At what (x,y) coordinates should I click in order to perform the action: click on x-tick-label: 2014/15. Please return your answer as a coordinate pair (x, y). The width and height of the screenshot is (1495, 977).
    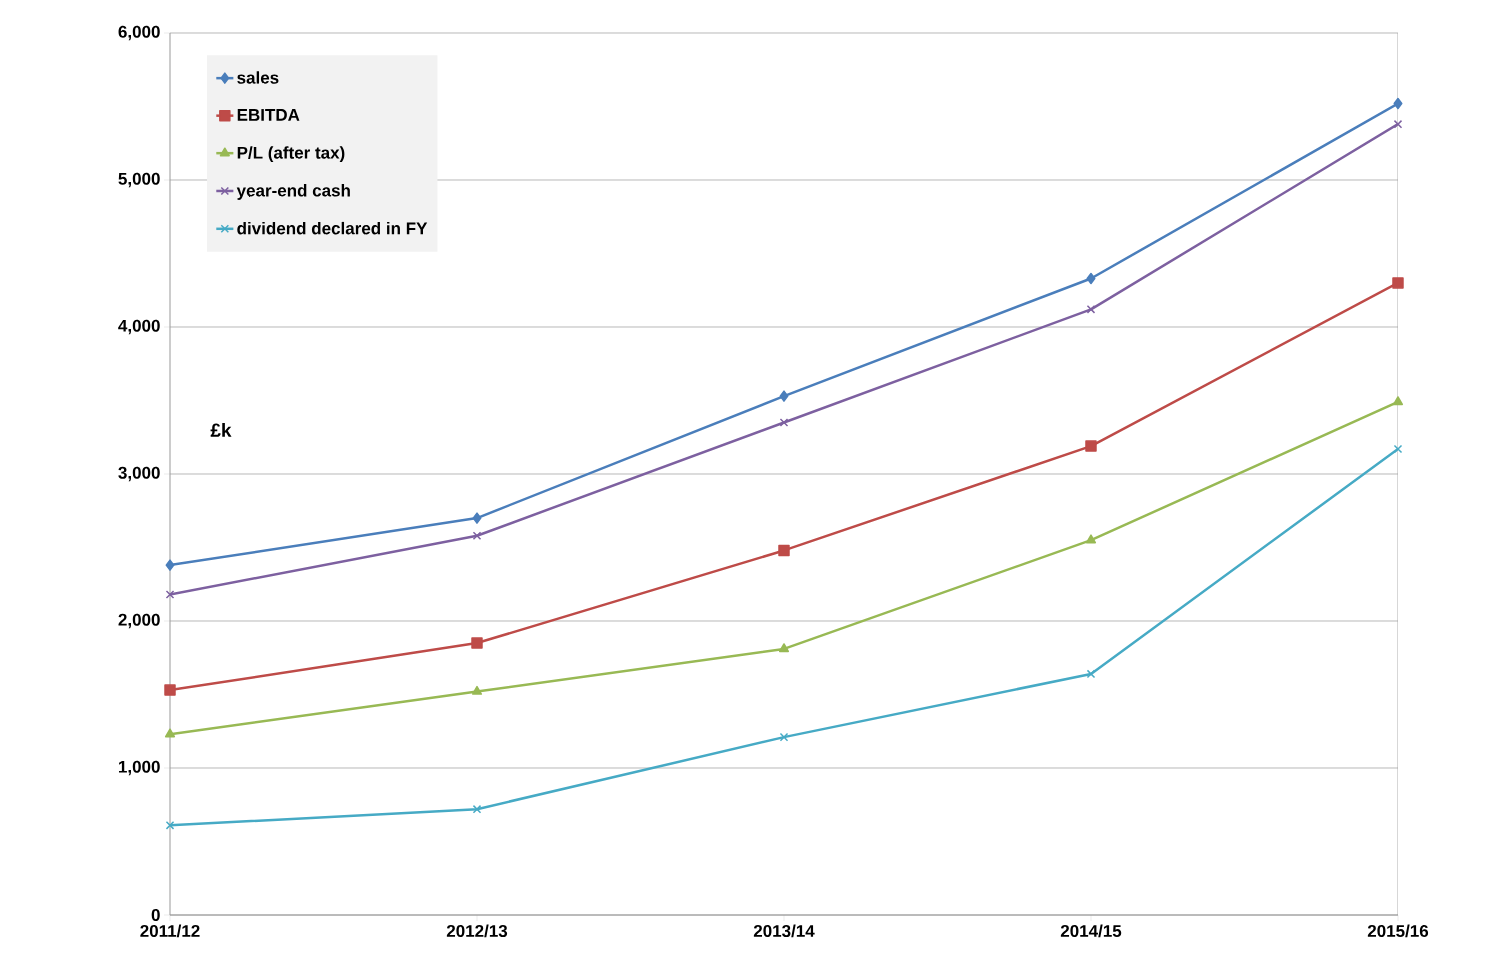
    Looking at the image, I should click on (1091, 931).